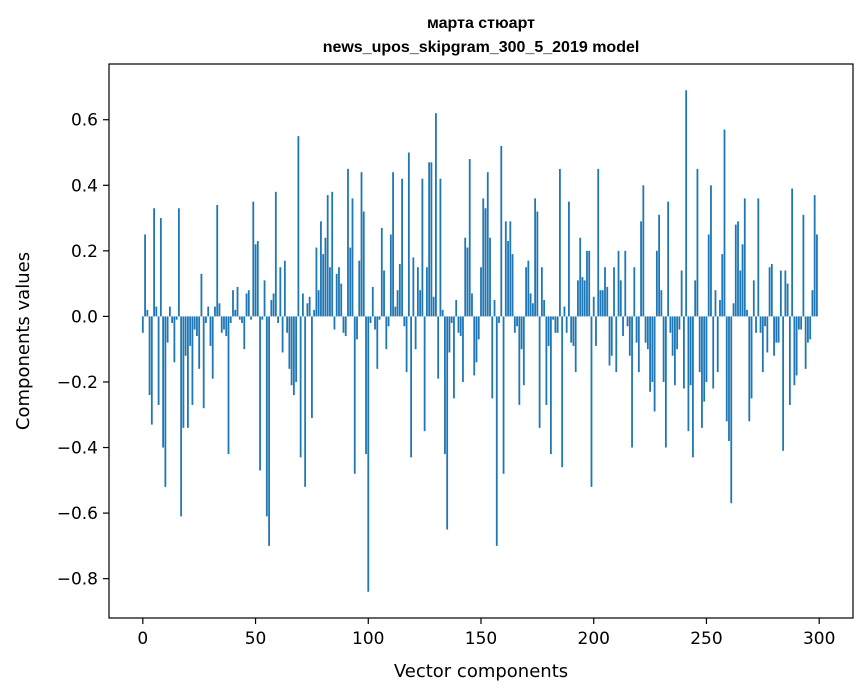  I want to click on y-tick-label: 0.2, so click(84, 252).